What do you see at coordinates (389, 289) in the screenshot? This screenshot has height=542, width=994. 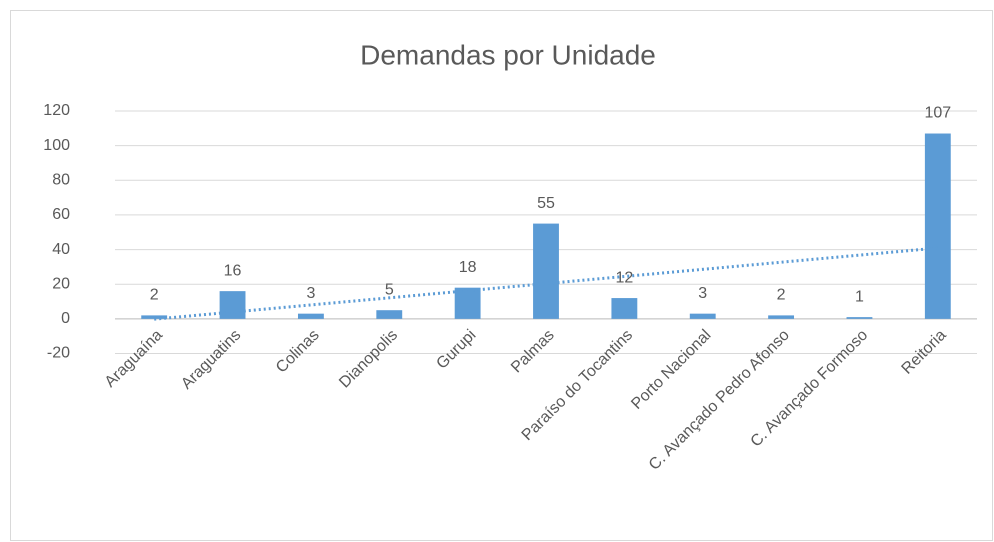 I see `data-label: 5` at bounding box center [389, 289].